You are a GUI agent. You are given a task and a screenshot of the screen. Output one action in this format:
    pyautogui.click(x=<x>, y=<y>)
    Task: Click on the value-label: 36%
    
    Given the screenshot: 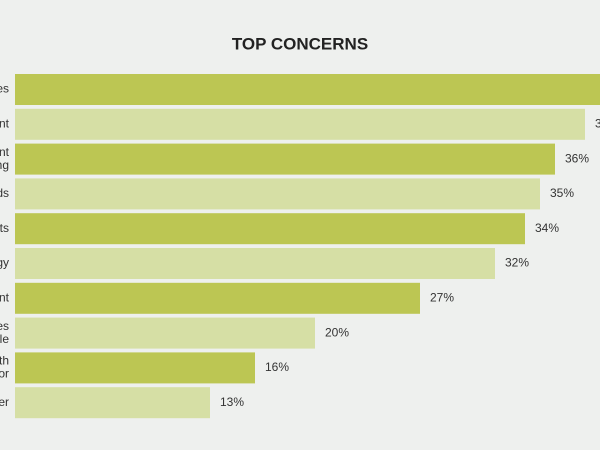 What is the action you would take?
    pyautogui.click(x=577, y=158)
    